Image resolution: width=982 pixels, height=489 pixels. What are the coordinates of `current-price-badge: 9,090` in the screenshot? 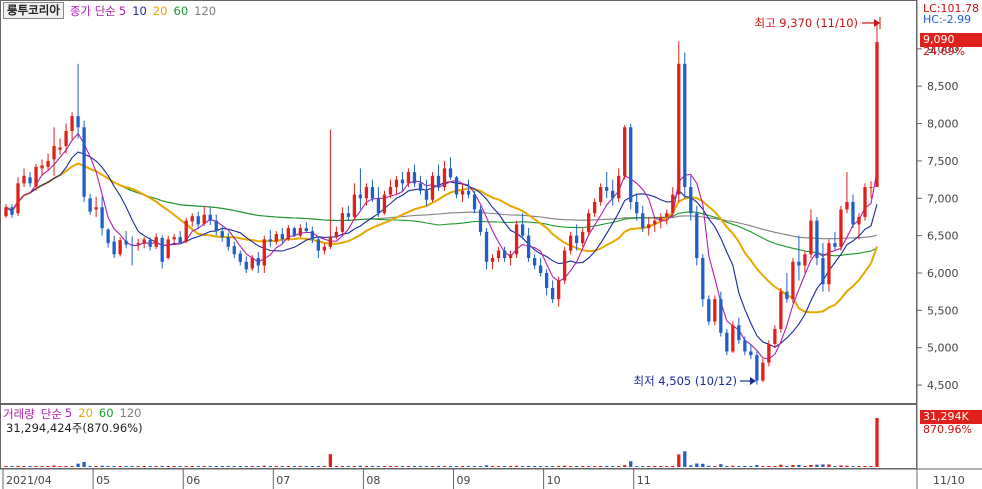 It's located at (951, 40).